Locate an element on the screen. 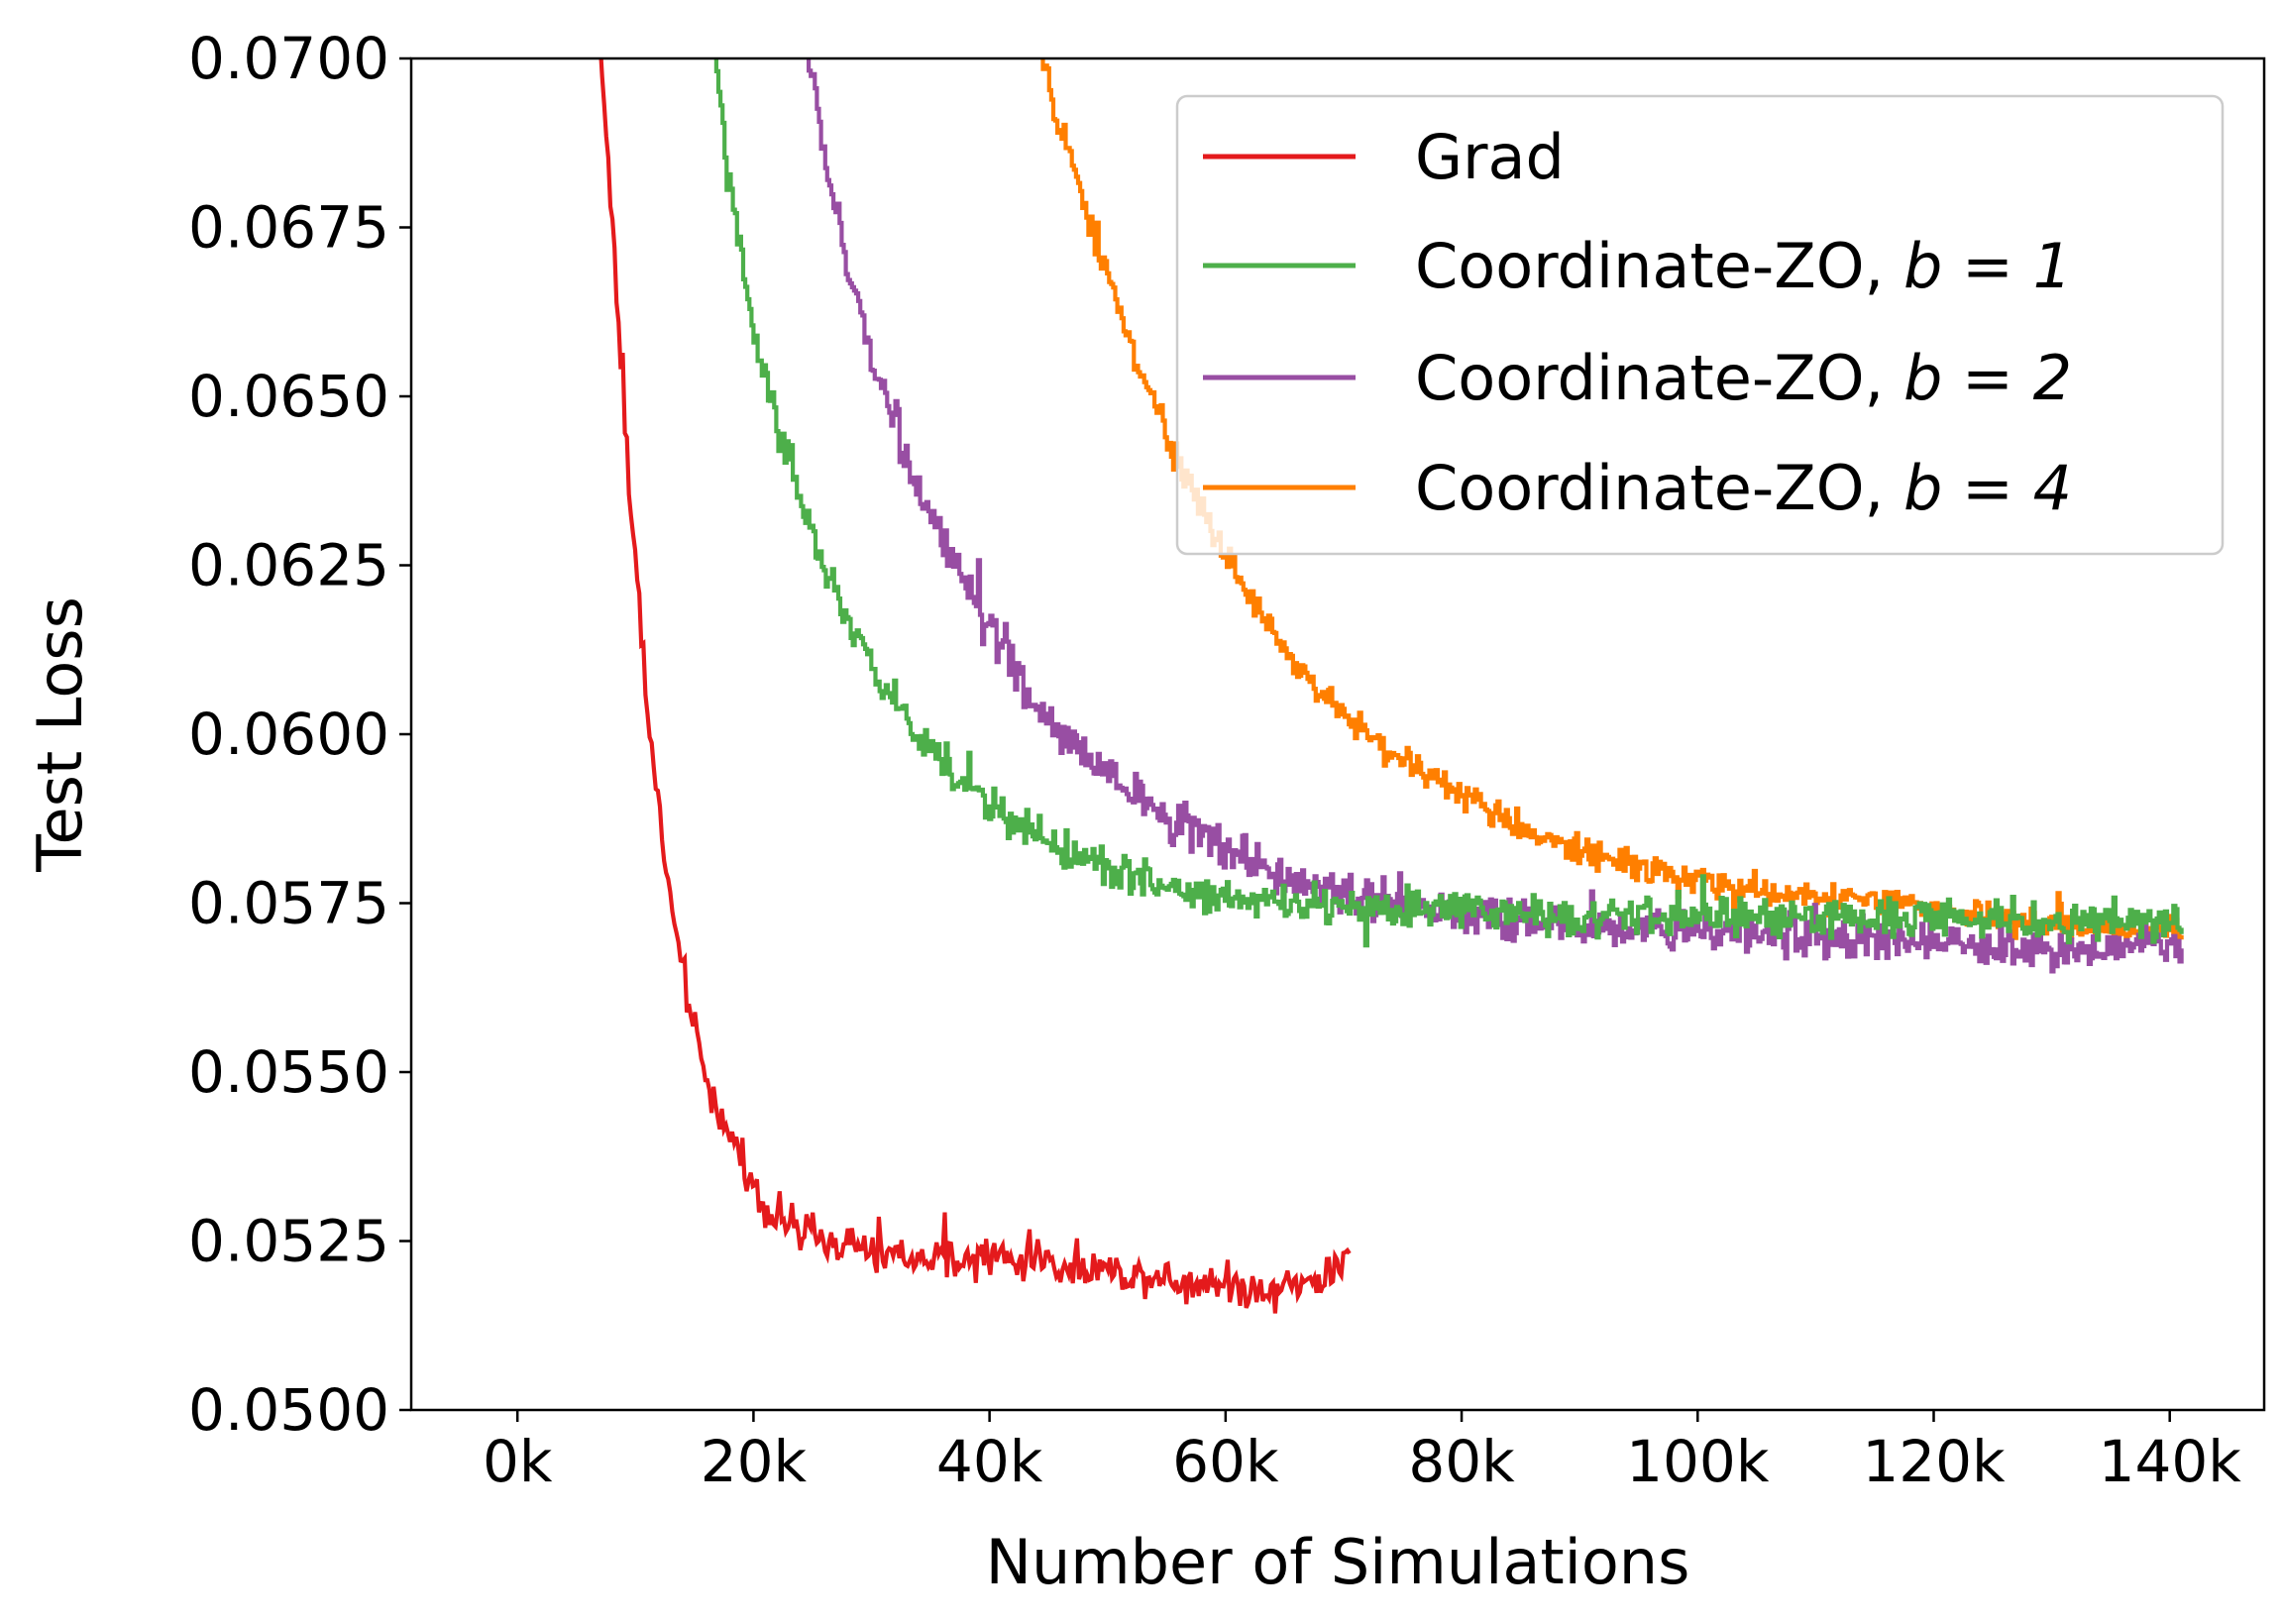 The width and height of the screenshot is (2283, 1624). y-tick-label: 0.0700 is located at coordinates (288, 58).